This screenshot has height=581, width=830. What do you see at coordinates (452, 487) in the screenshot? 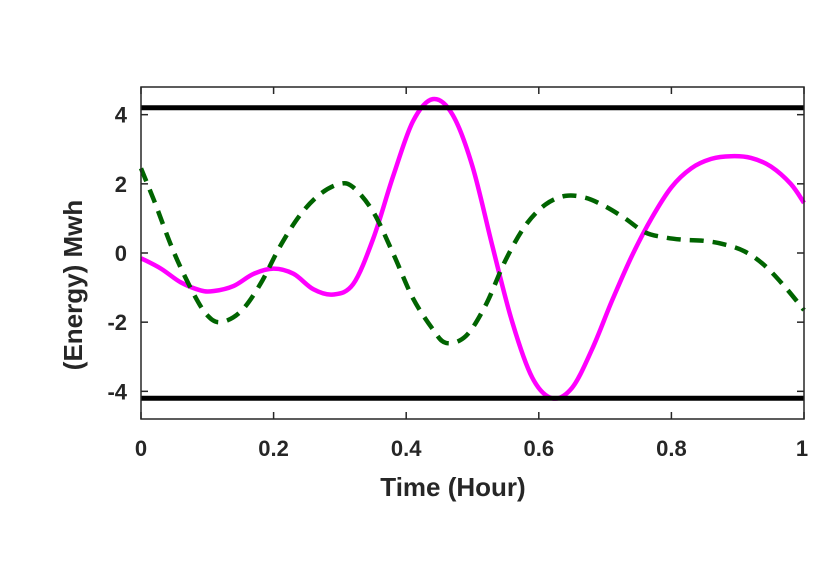
I see `x-axis-label: Time (Hour)` at bounding box center [452, 487].